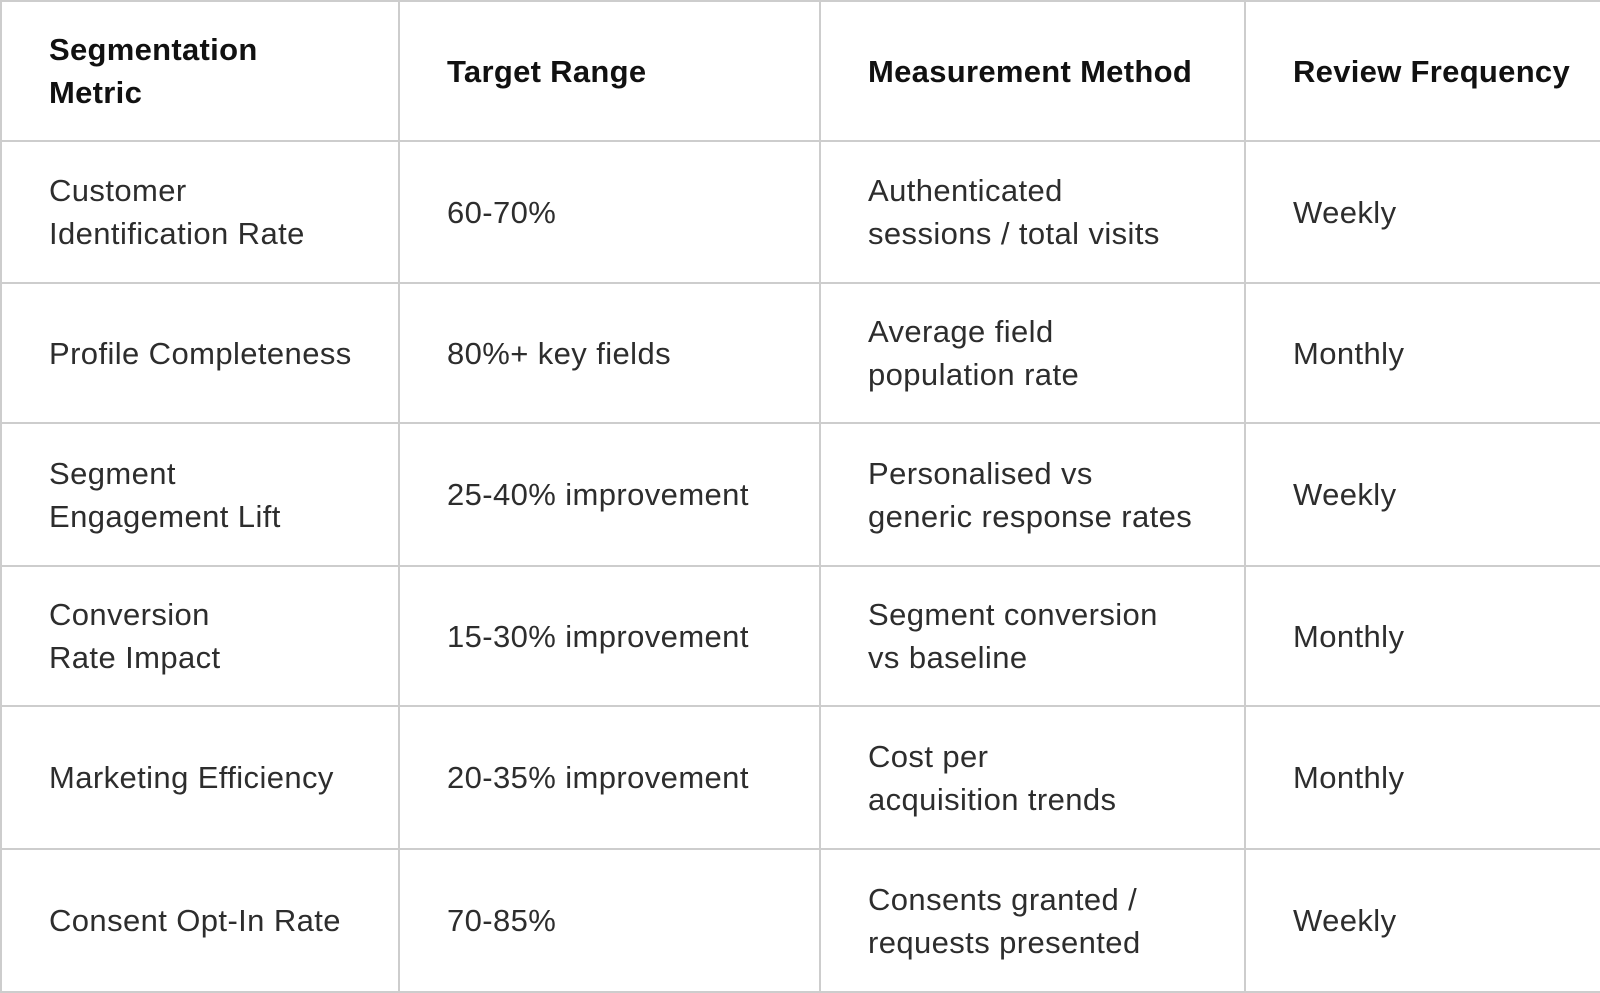 This screenshot has height=993, width=1600. I want to click on cell-metric: Customer Identification Rate, so click(200, 212).